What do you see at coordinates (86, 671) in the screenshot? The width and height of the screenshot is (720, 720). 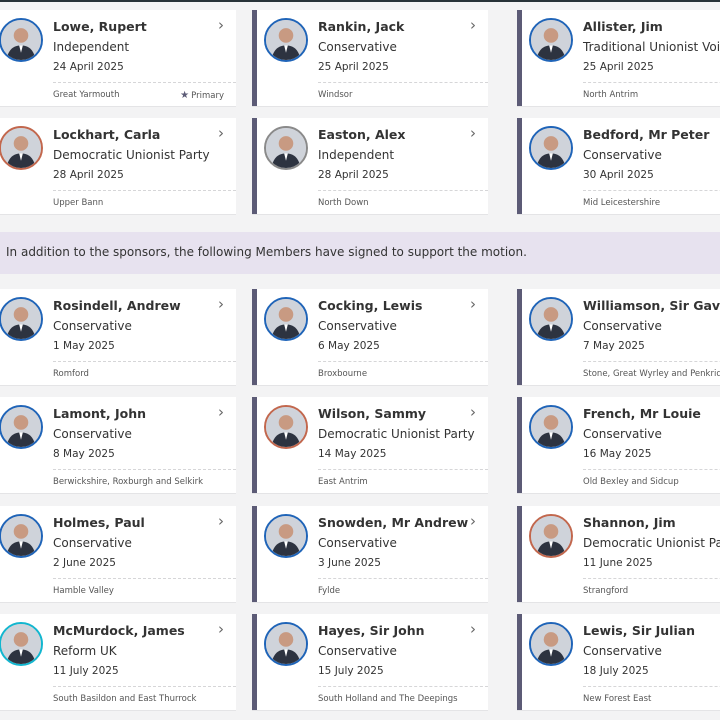 I see `signed-date: 11 July 2025` at bounding box center [86, 671].